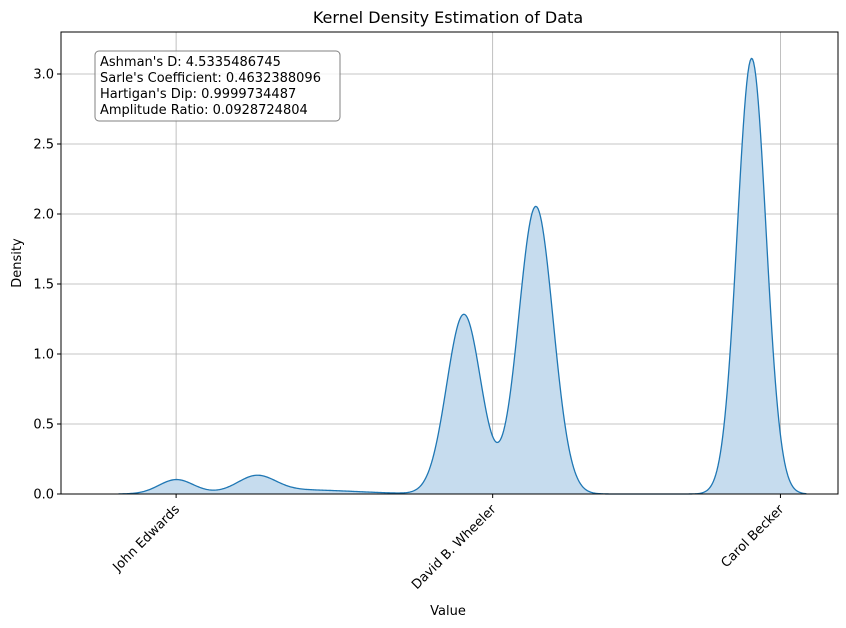 The image size is (846, 628). What do you see at coordinates (43, 495) in the screenshot?
I see `y-tick-label: 0.0` at bounding box center [43, 495].